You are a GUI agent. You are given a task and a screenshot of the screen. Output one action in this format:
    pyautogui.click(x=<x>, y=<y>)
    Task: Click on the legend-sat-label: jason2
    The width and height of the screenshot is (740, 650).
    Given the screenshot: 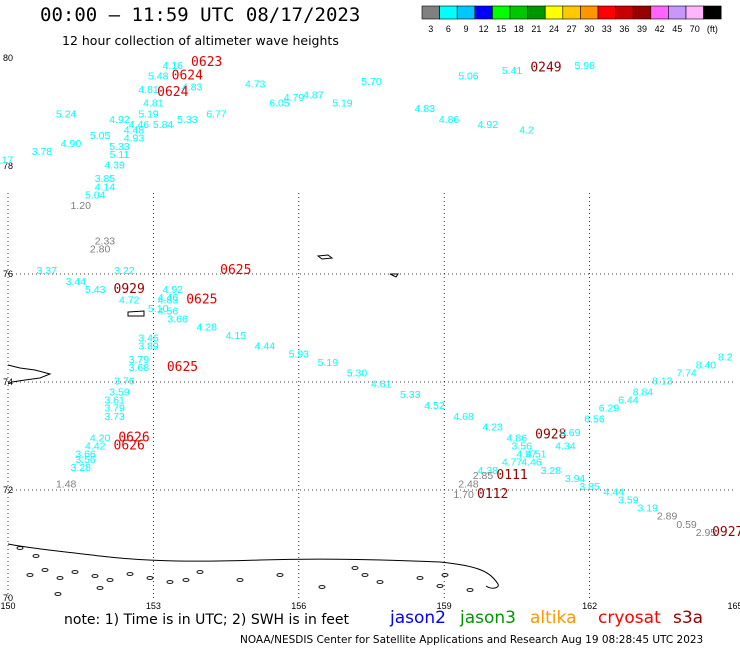 What is the action you would take?
    pyautogui.click(x=418, y=618)
    